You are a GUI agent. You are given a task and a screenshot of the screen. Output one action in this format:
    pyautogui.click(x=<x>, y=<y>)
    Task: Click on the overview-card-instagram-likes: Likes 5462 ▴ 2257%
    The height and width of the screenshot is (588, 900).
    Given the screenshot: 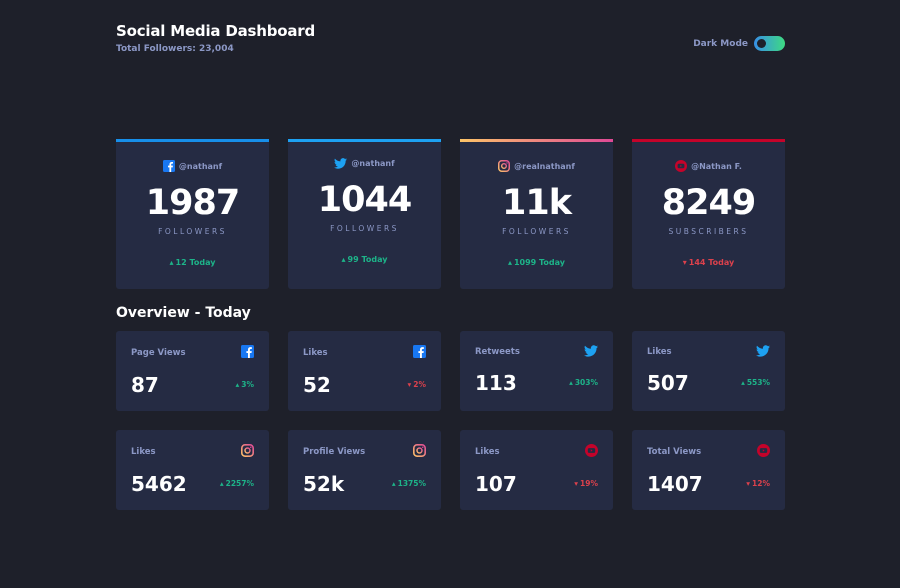 What is the action you would take?
    pyautogui.click(x=192, y=470)
    